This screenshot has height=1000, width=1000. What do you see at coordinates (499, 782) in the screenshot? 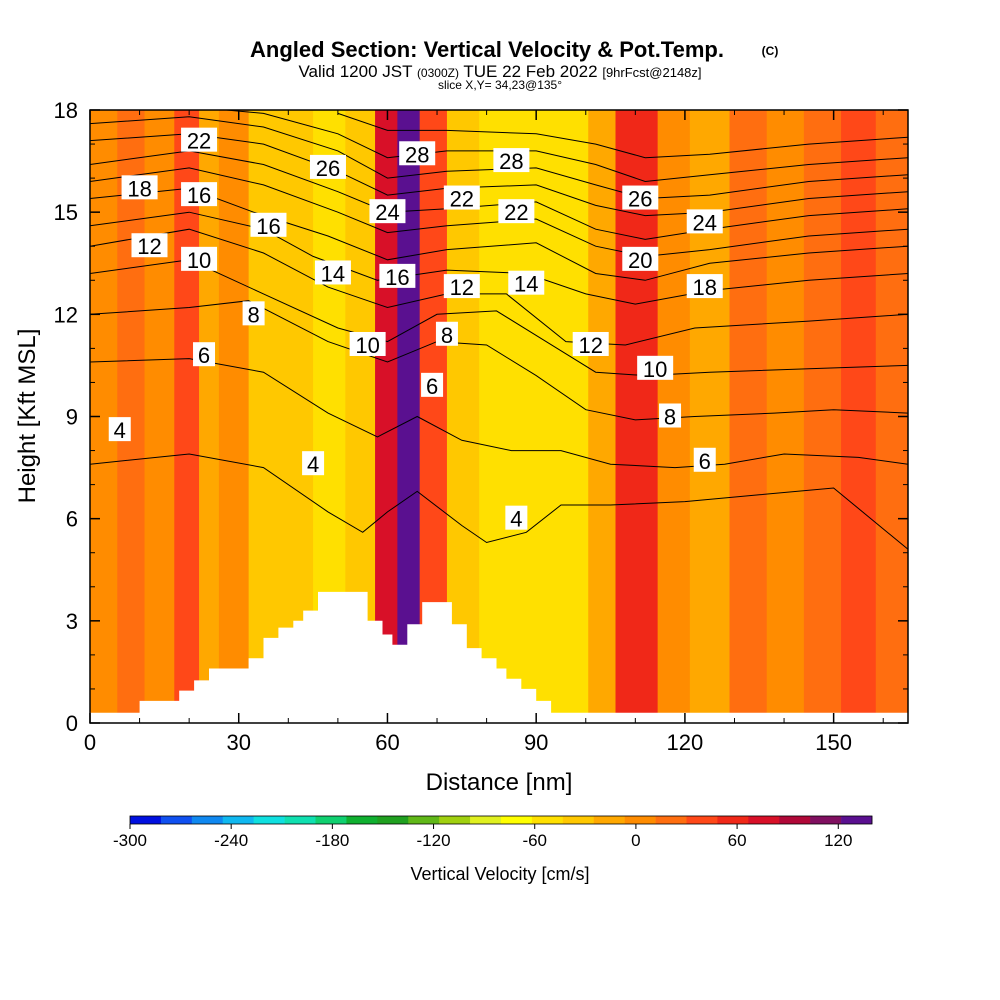
I see `x-axis-label: Distance [nm]` at bounding box center [499, 782].